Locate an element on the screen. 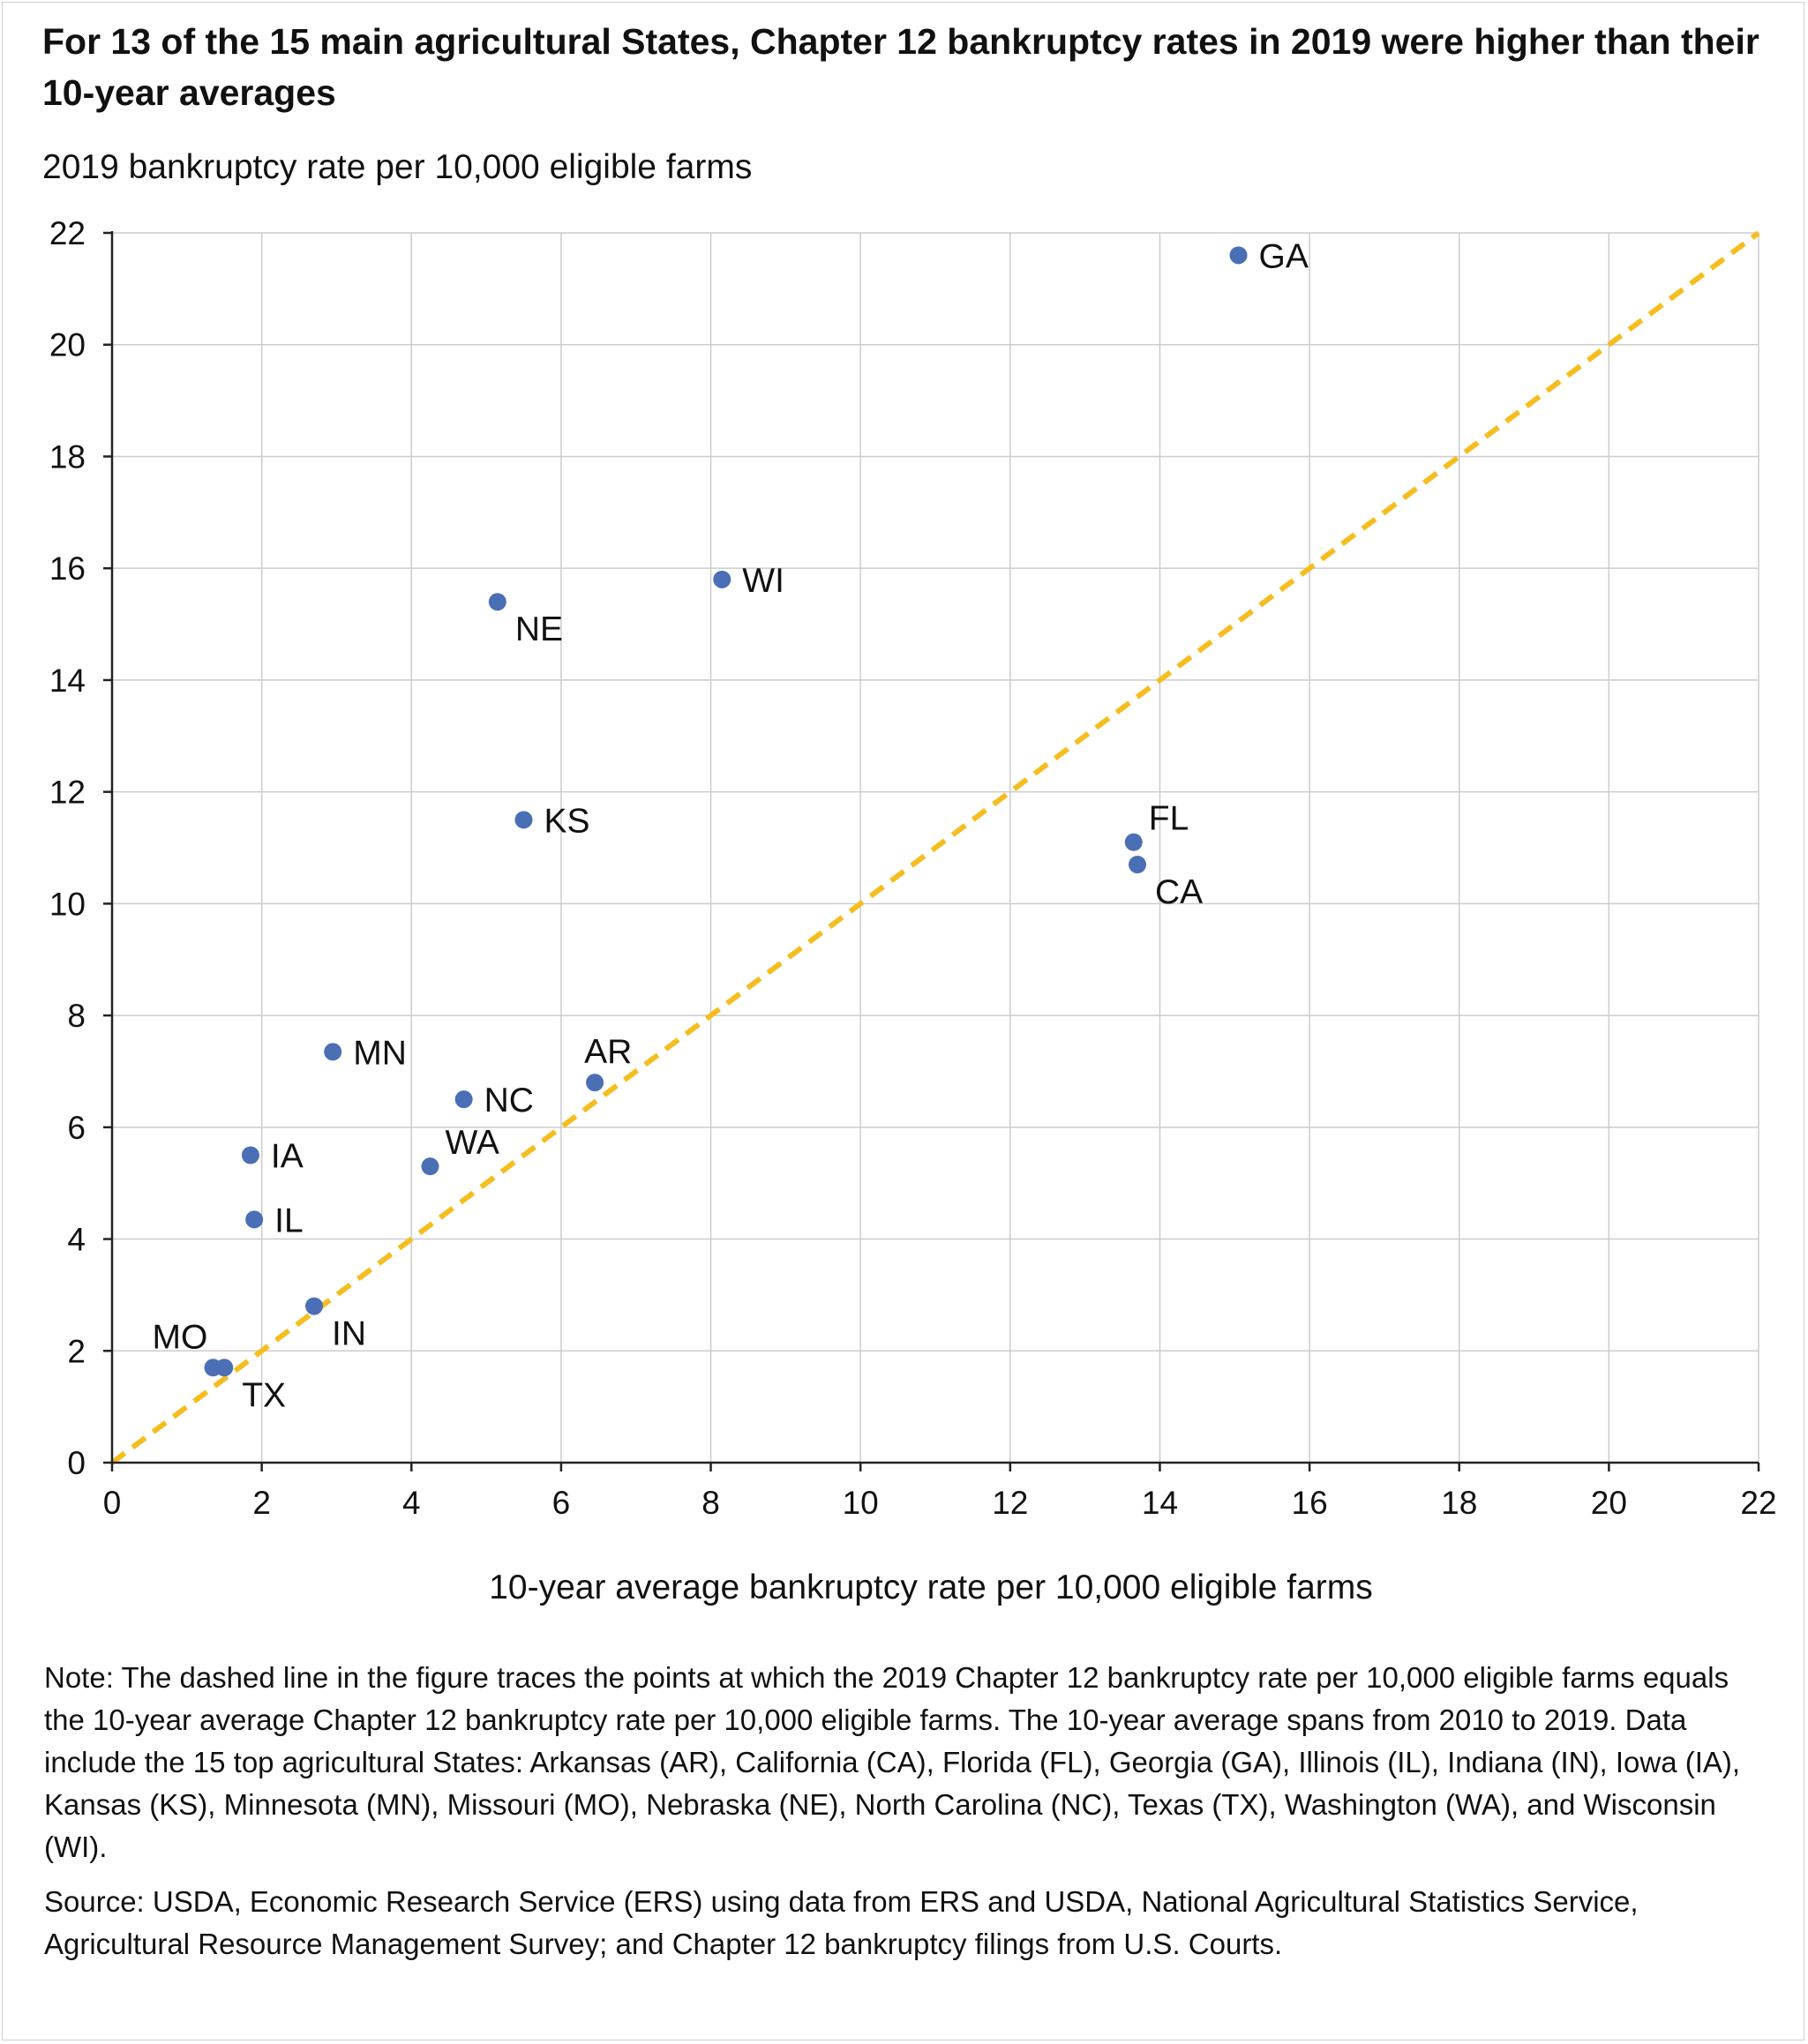 The height and width of the screenshot is (2044, 1808). y-tick-label: 4 is located at coordinates (77, 1240).